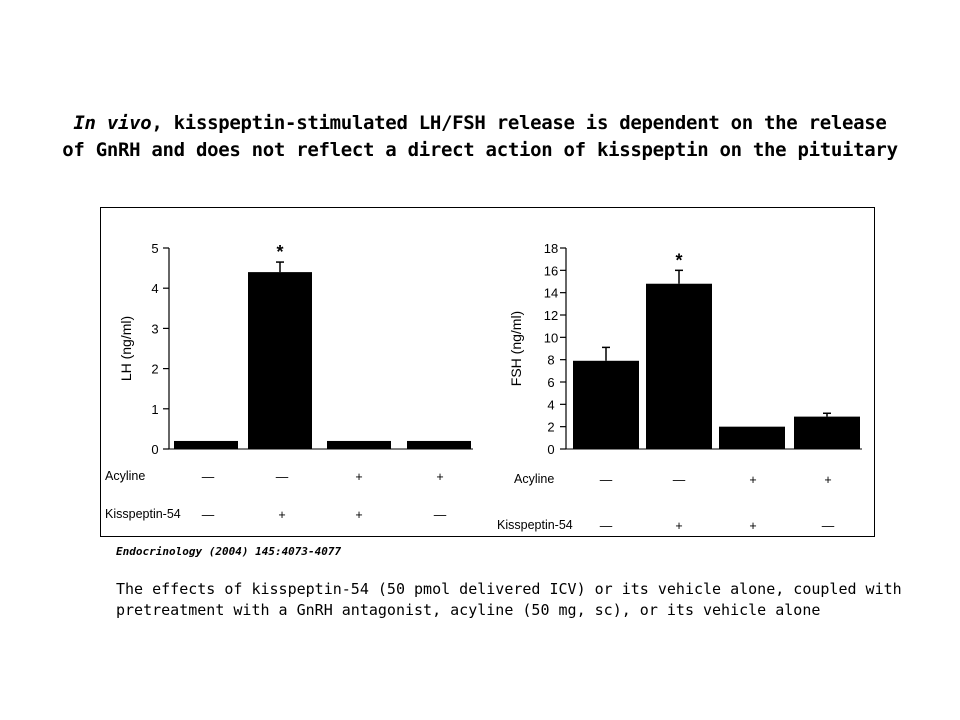 The image size is (960, 720). I want to click on y-tick-label: 14, so click(551, 293).